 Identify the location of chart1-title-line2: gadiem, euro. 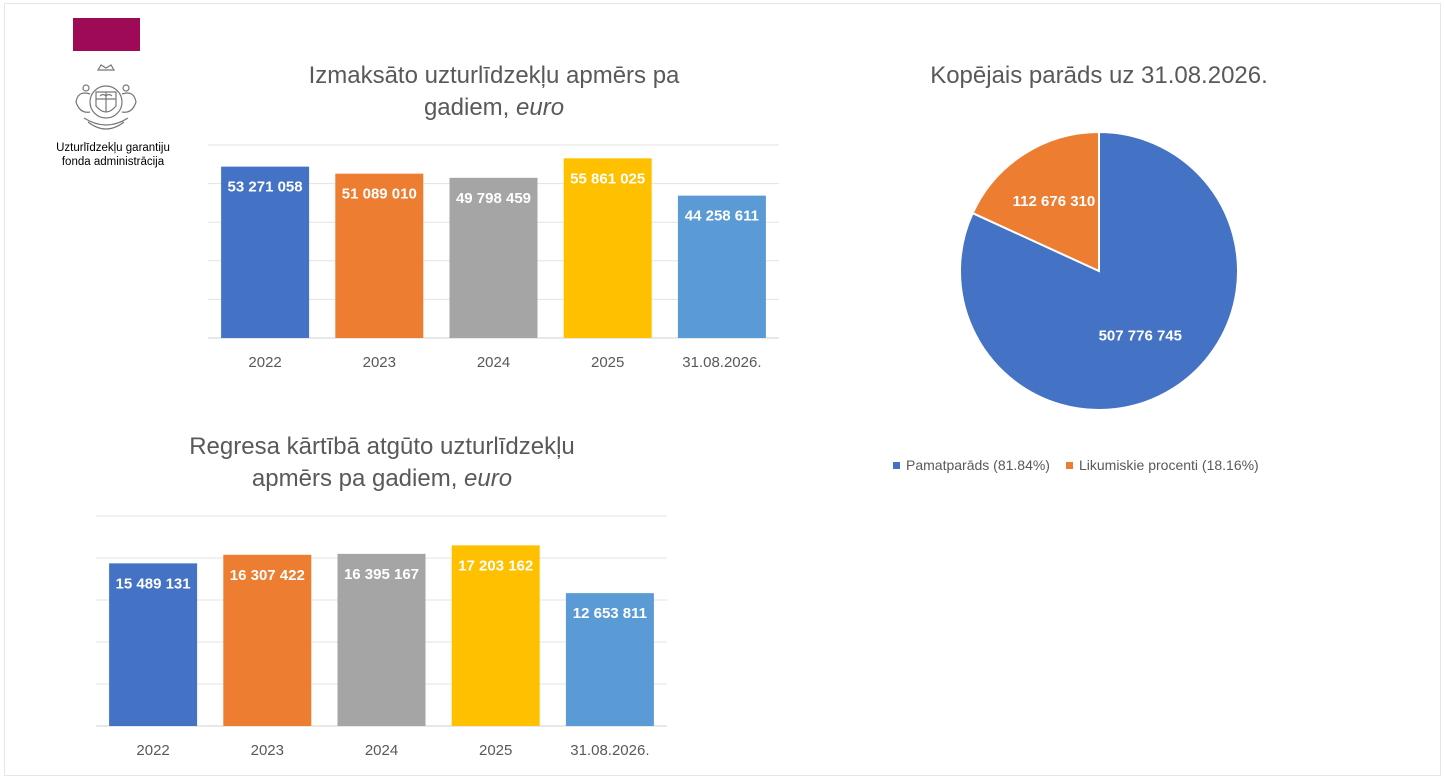
(494, 108).